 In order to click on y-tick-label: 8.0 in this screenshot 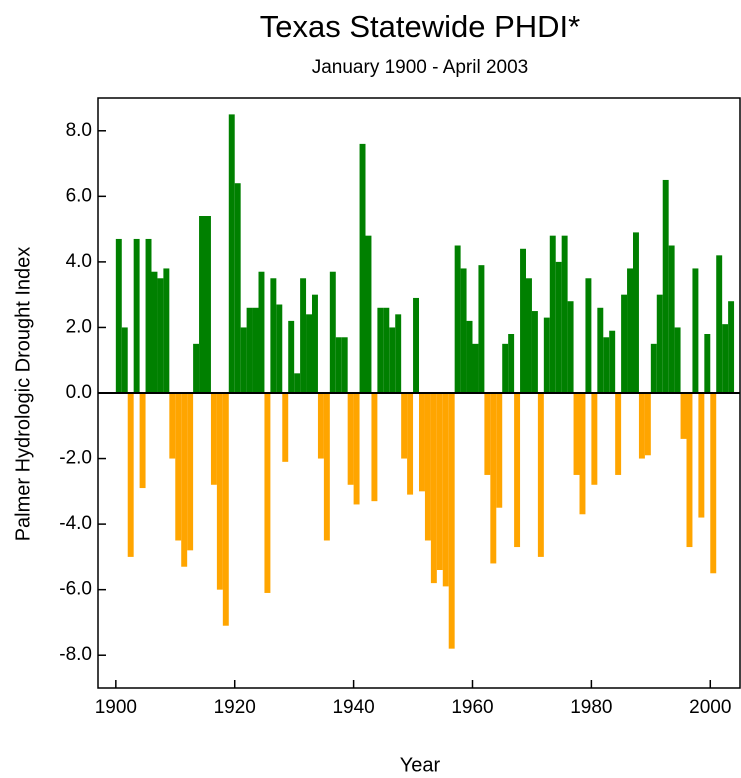, I will do `click(79, 130)`.